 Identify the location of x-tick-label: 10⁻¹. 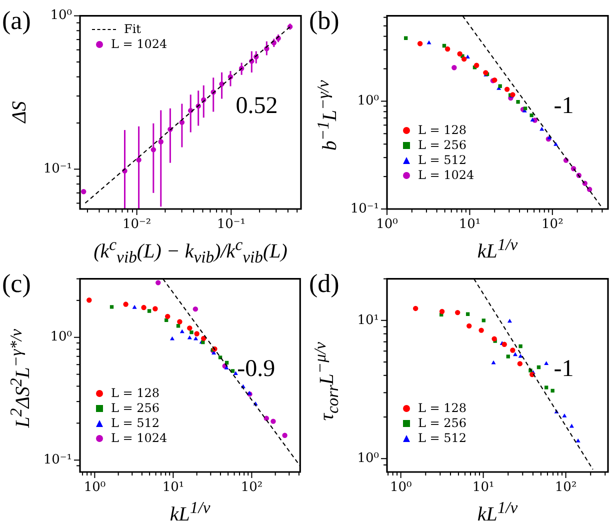
(231, 224).